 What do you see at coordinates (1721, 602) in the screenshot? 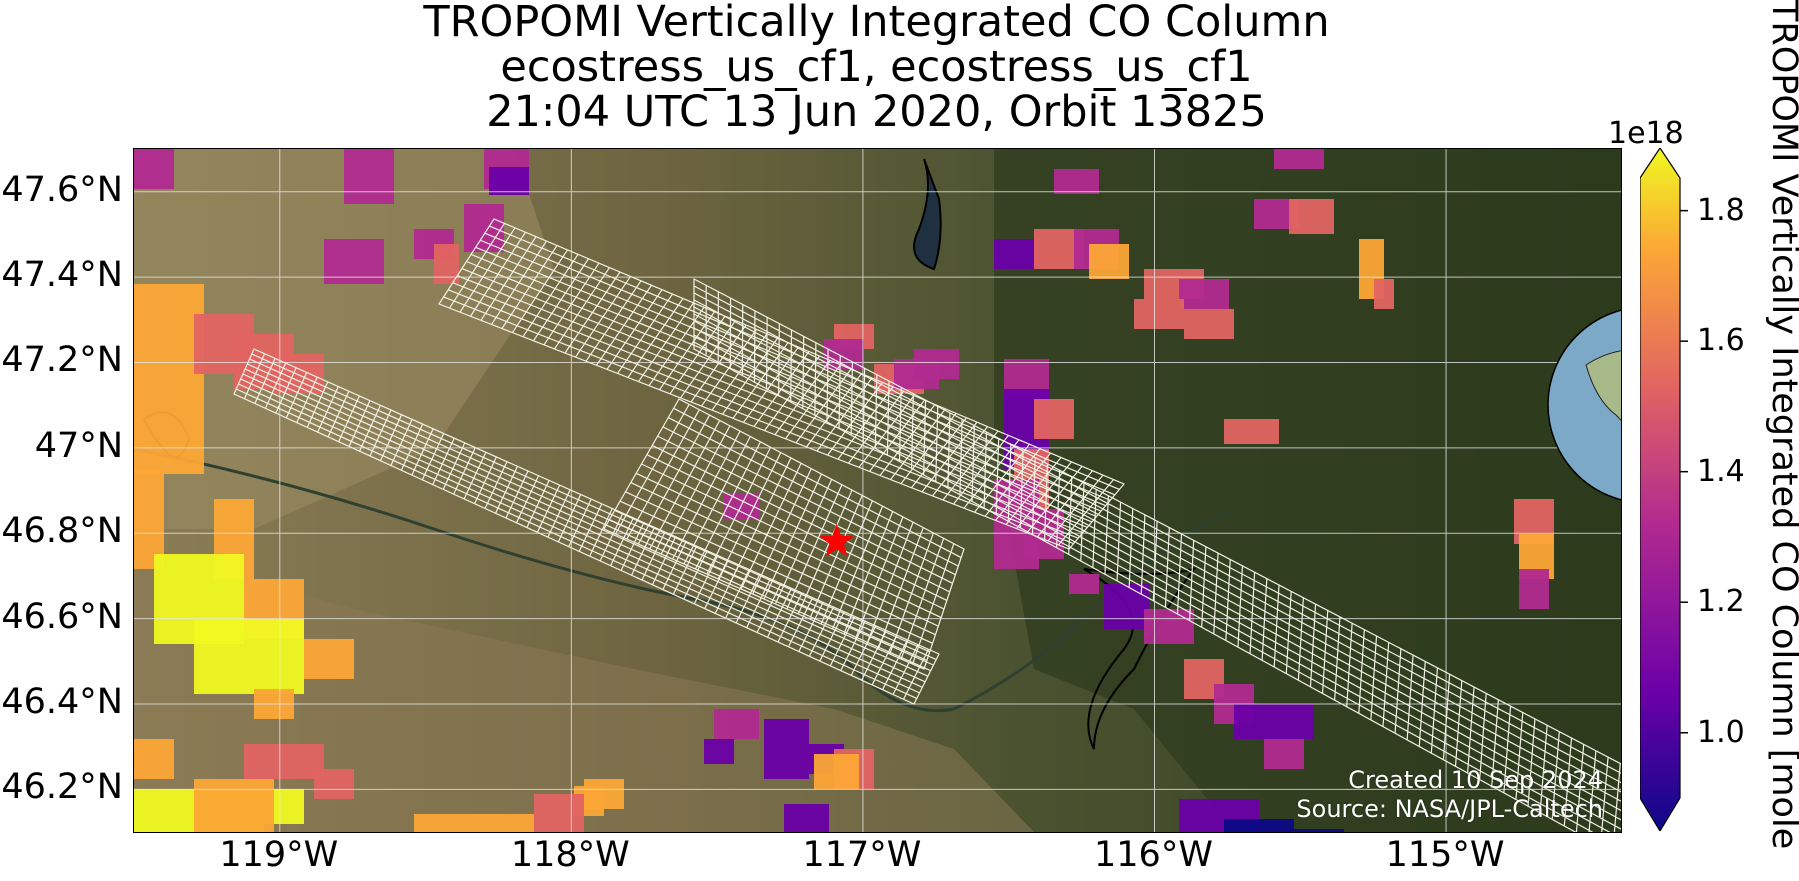
I see `colorbar-tick-label: 1.2` at bounding box center [1721, 602].